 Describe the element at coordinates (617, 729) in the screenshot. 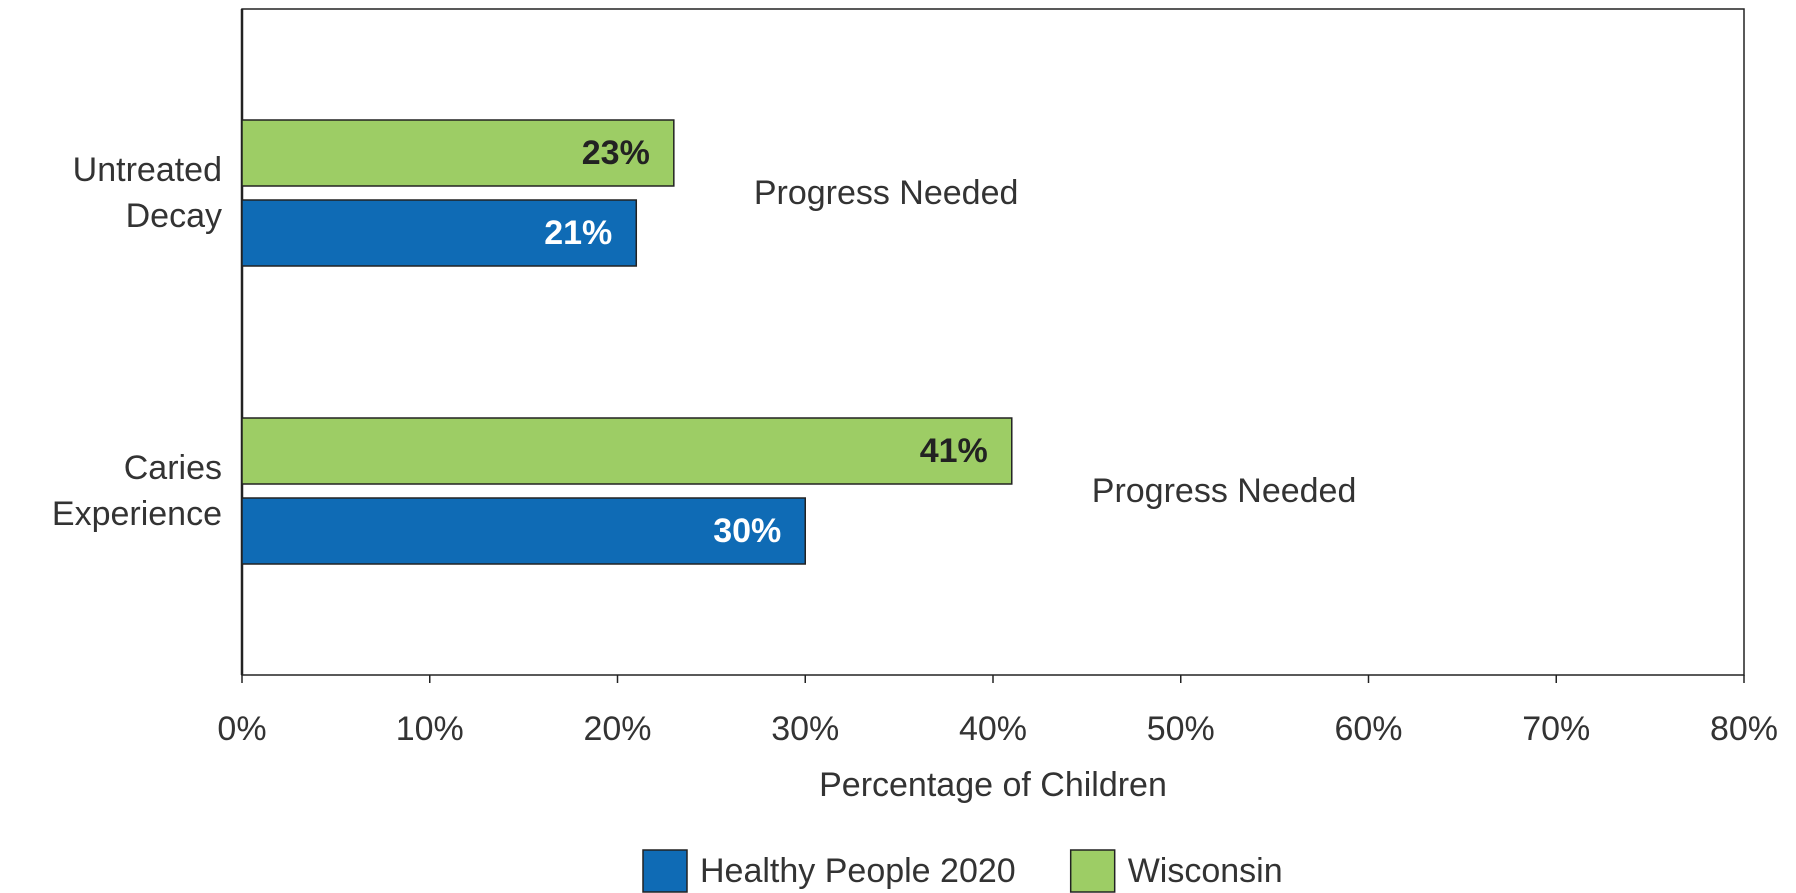

I see `x-tick-label: 20%` at that location.